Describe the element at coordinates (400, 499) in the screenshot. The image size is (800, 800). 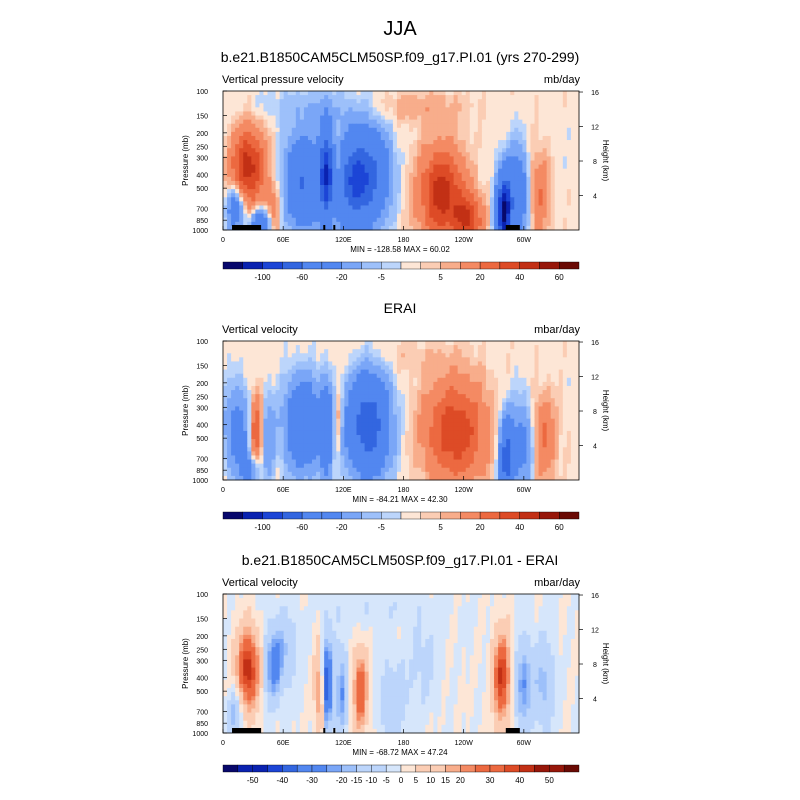
I see `min-max-stats: MIN = -84.21 MAX = 42.30` at that location.